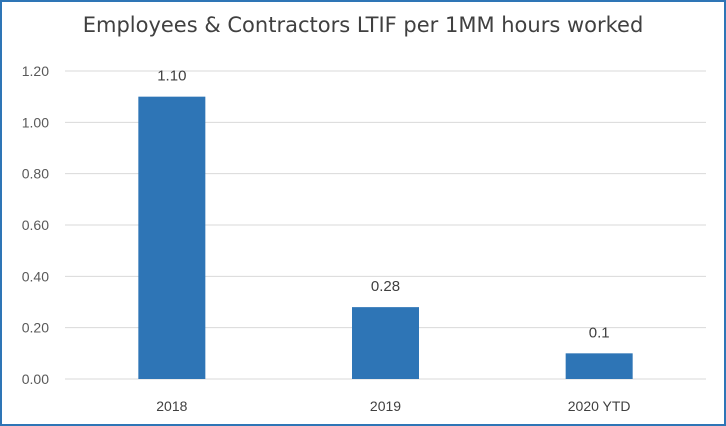 Image resolution: width=726 pixels, height=426 pixels. I want to click on y-tick-label: 0.40, so click(35, 276).